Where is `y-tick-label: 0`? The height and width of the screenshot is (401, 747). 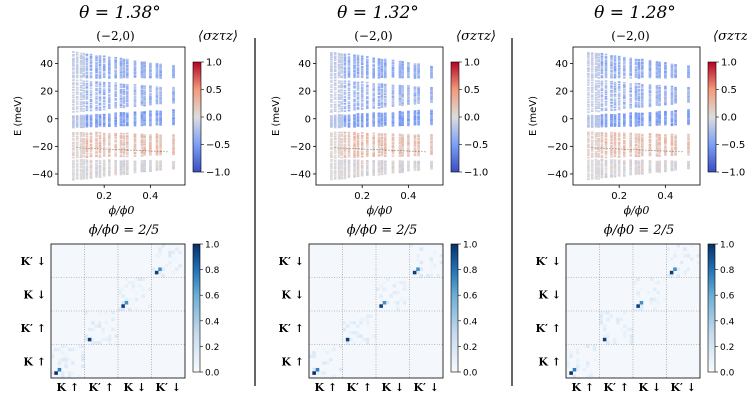 y-tick-label: 0 is located at coordinates (50, 119).